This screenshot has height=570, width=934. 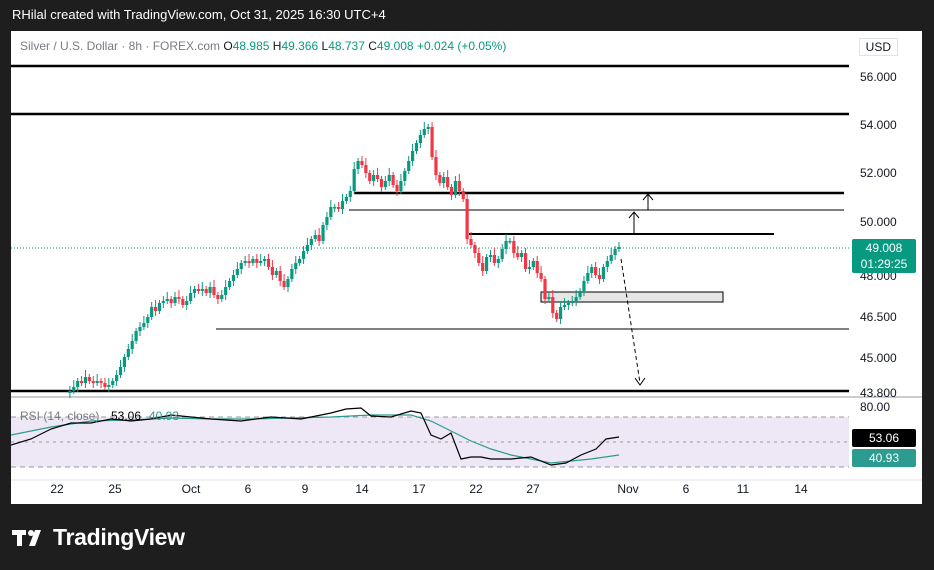 What do you see at coordinates (884, 248) in the screenshot?
I see `current-price-label: 49.008` at bounding box center [884, 248].